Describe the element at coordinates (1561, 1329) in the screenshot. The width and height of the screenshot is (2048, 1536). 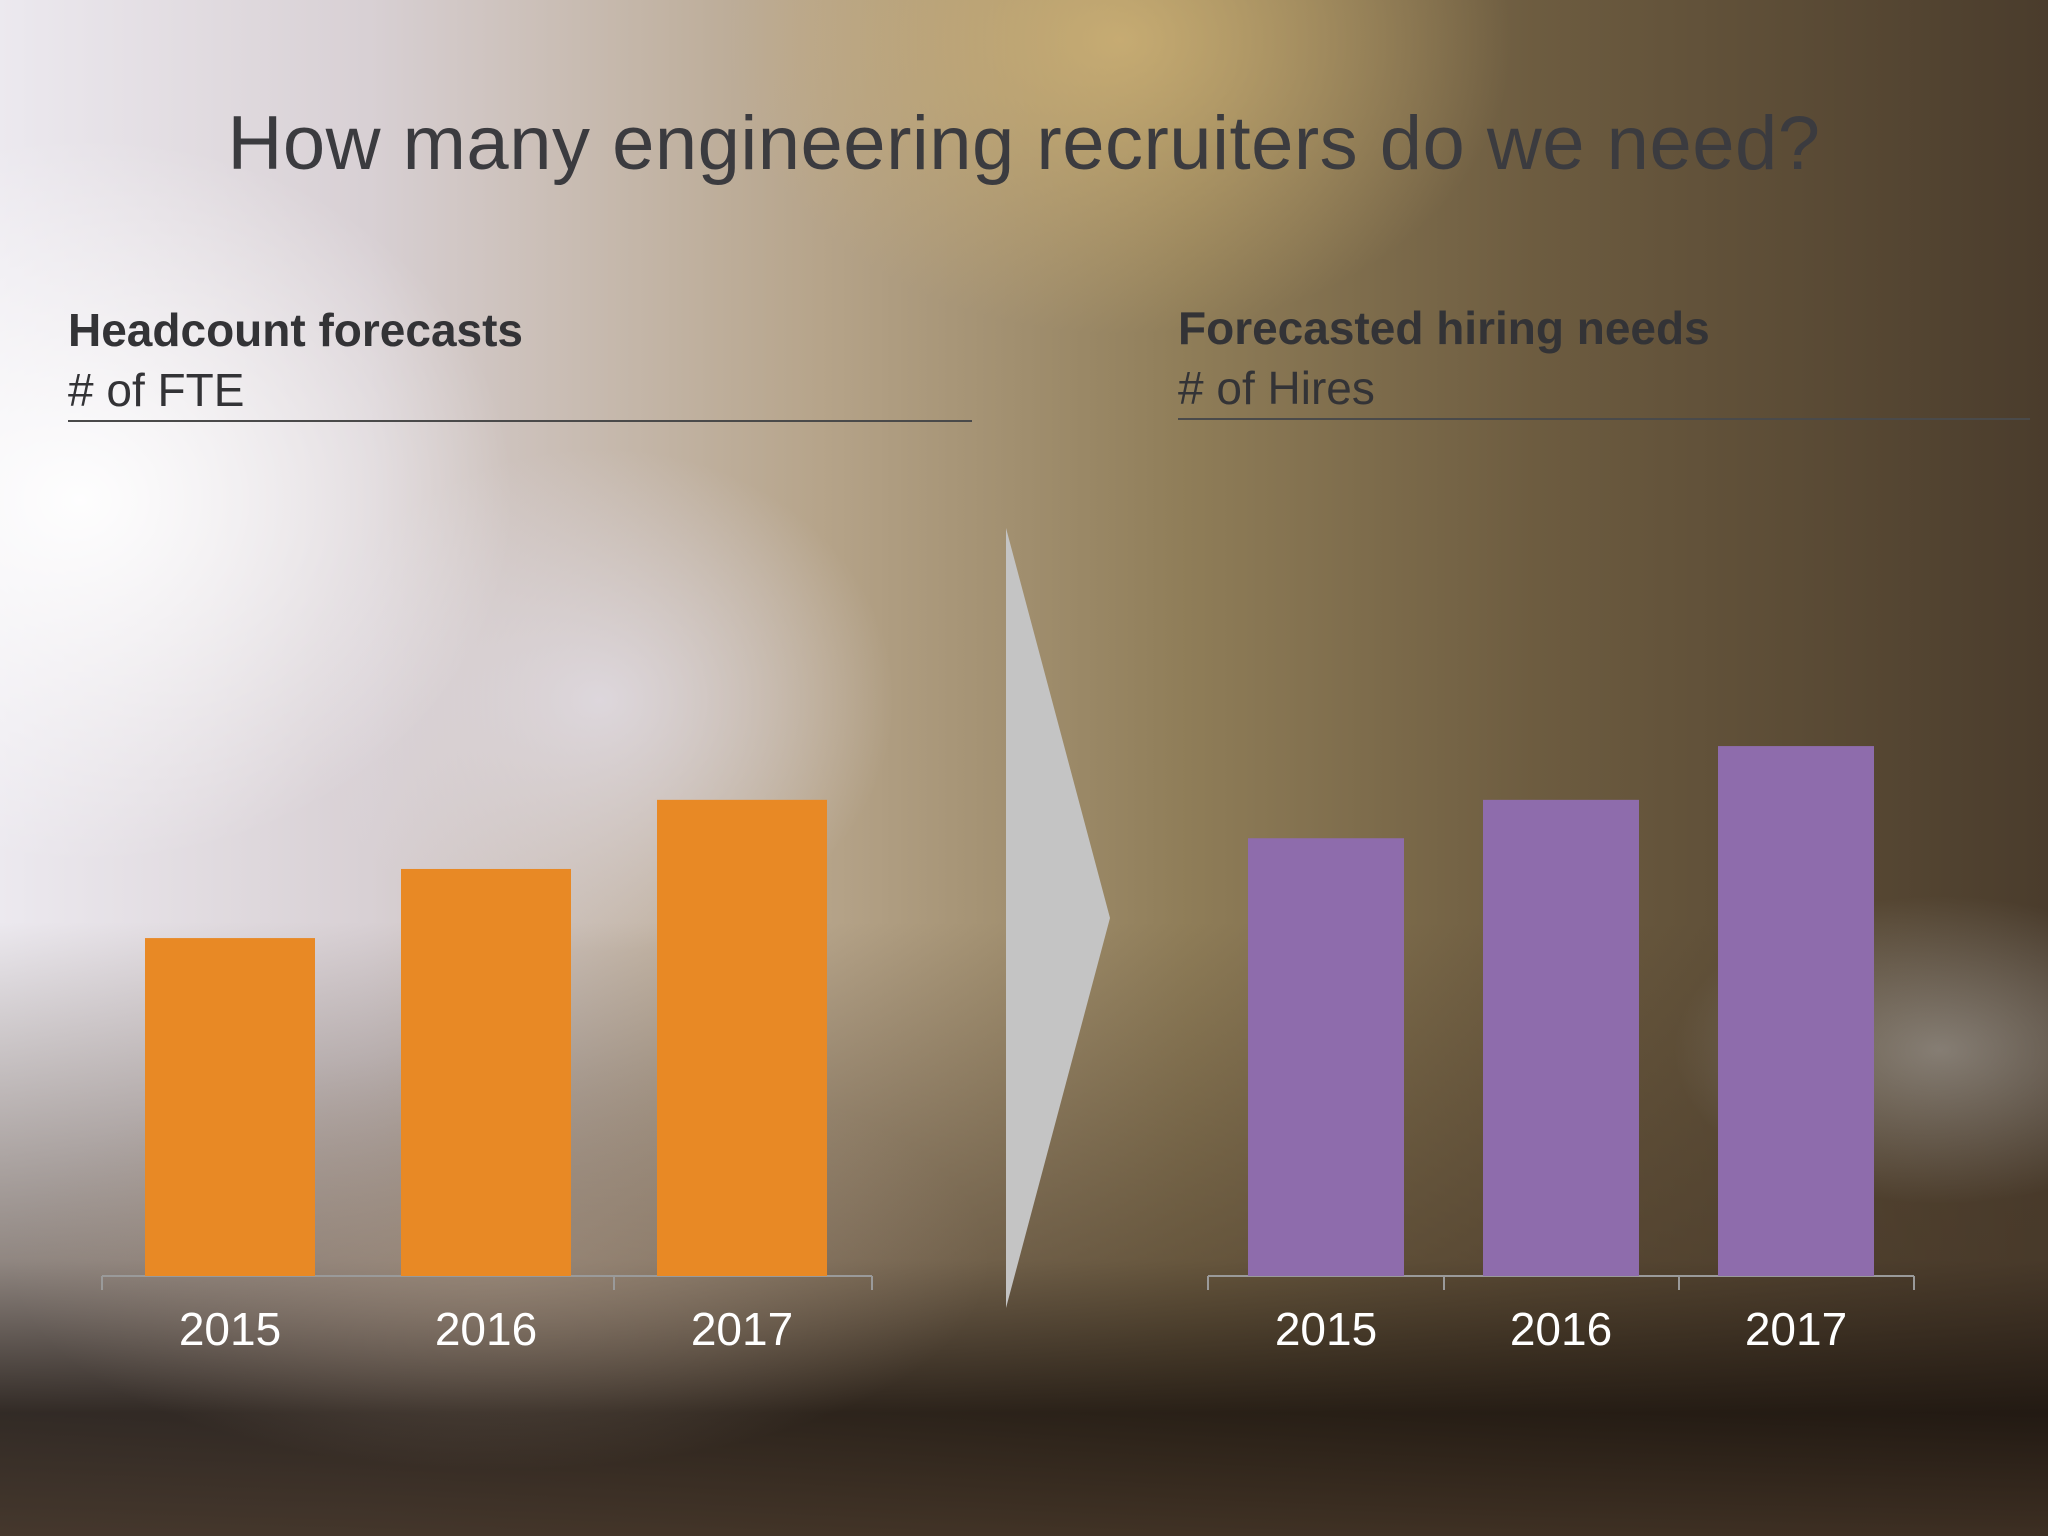
I see `hiring-category-label: 2016` at that location.